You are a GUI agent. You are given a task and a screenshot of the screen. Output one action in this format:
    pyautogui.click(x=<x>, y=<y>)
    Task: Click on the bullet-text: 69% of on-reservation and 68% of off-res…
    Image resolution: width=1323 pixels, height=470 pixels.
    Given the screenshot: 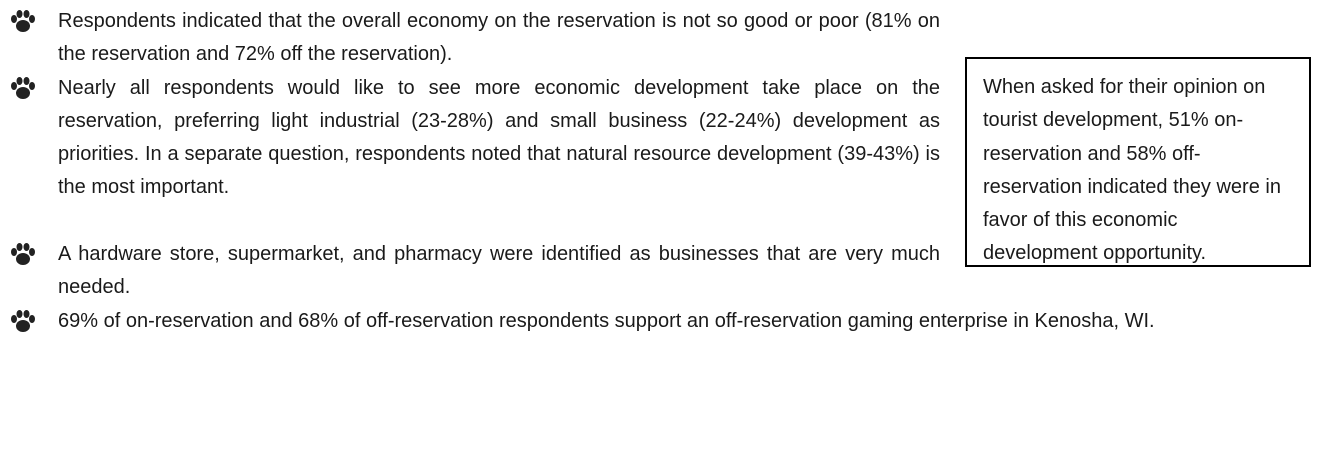 What is the action you would take?
    pyautogui.click(x=606, y=320)
    